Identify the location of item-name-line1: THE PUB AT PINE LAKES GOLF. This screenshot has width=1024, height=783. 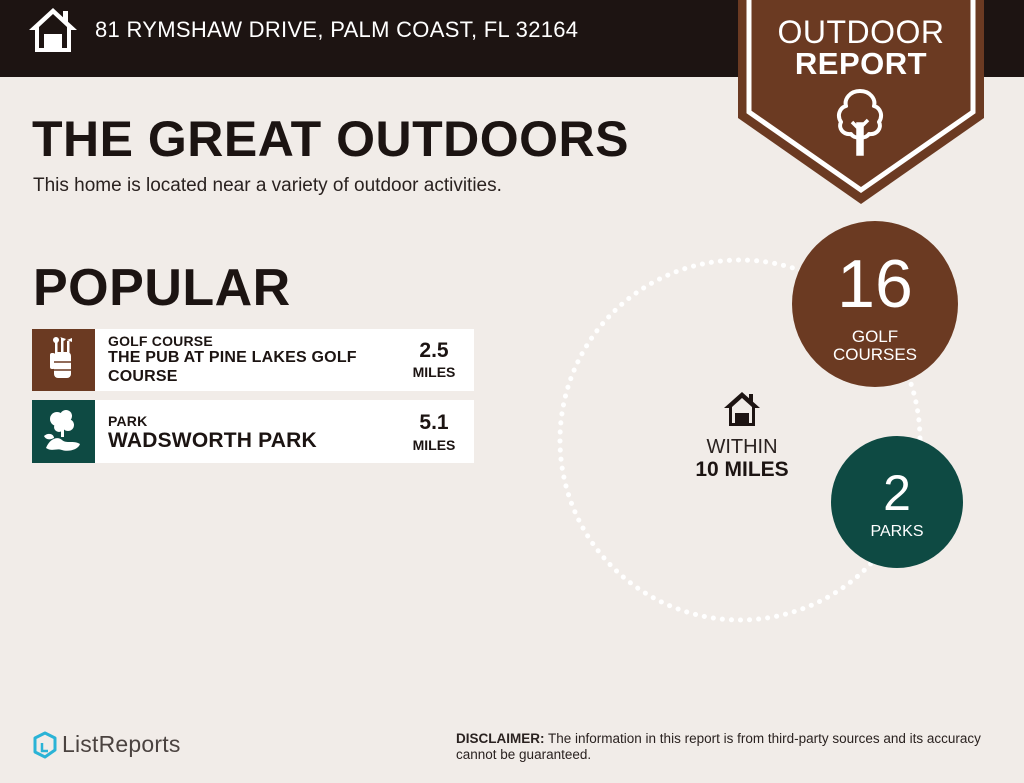
(232, 357).